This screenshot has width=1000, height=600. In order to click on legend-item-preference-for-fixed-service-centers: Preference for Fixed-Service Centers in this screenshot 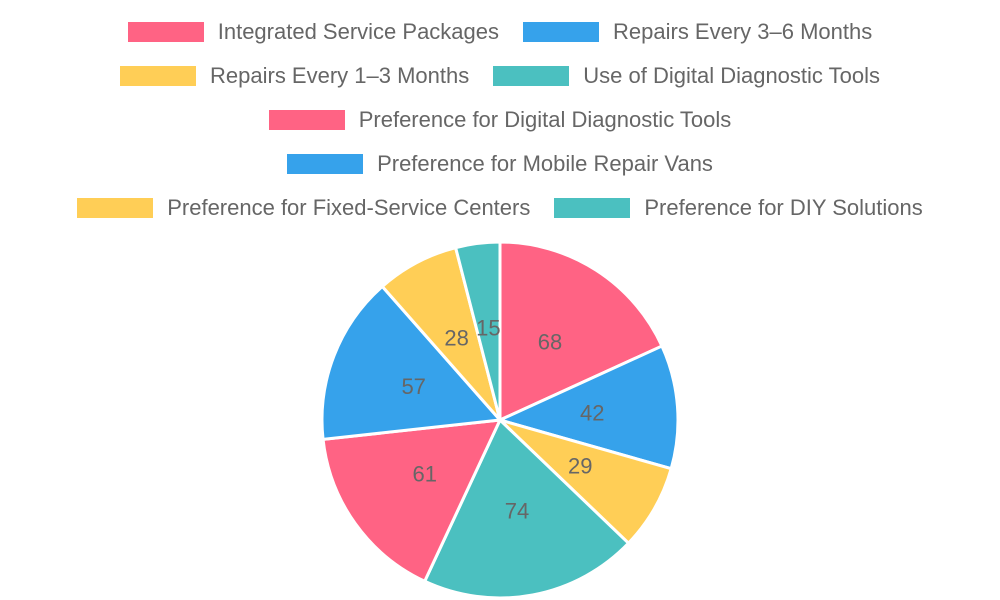, I will do `click(303, 208)`.